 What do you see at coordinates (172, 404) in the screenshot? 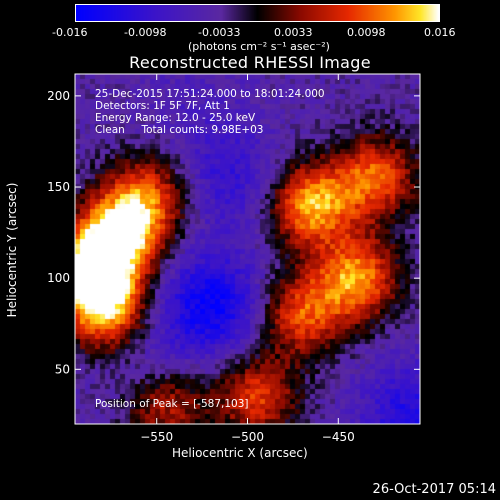
I see `peak-position-label: Position of Peak = [-587,103]` at bounding box center [172, 404].